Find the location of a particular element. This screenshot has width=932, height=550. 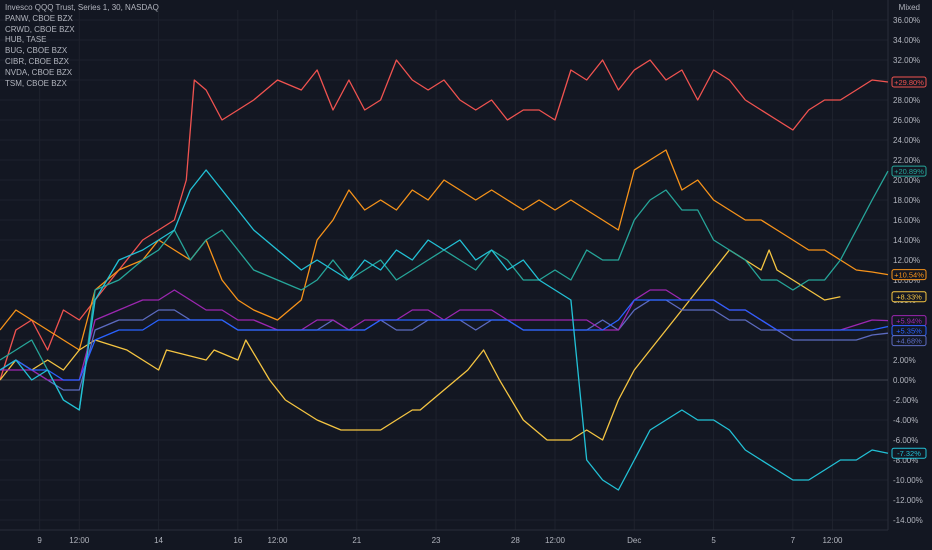

badge-label: -7.32% is located at coordinates (909, 453).